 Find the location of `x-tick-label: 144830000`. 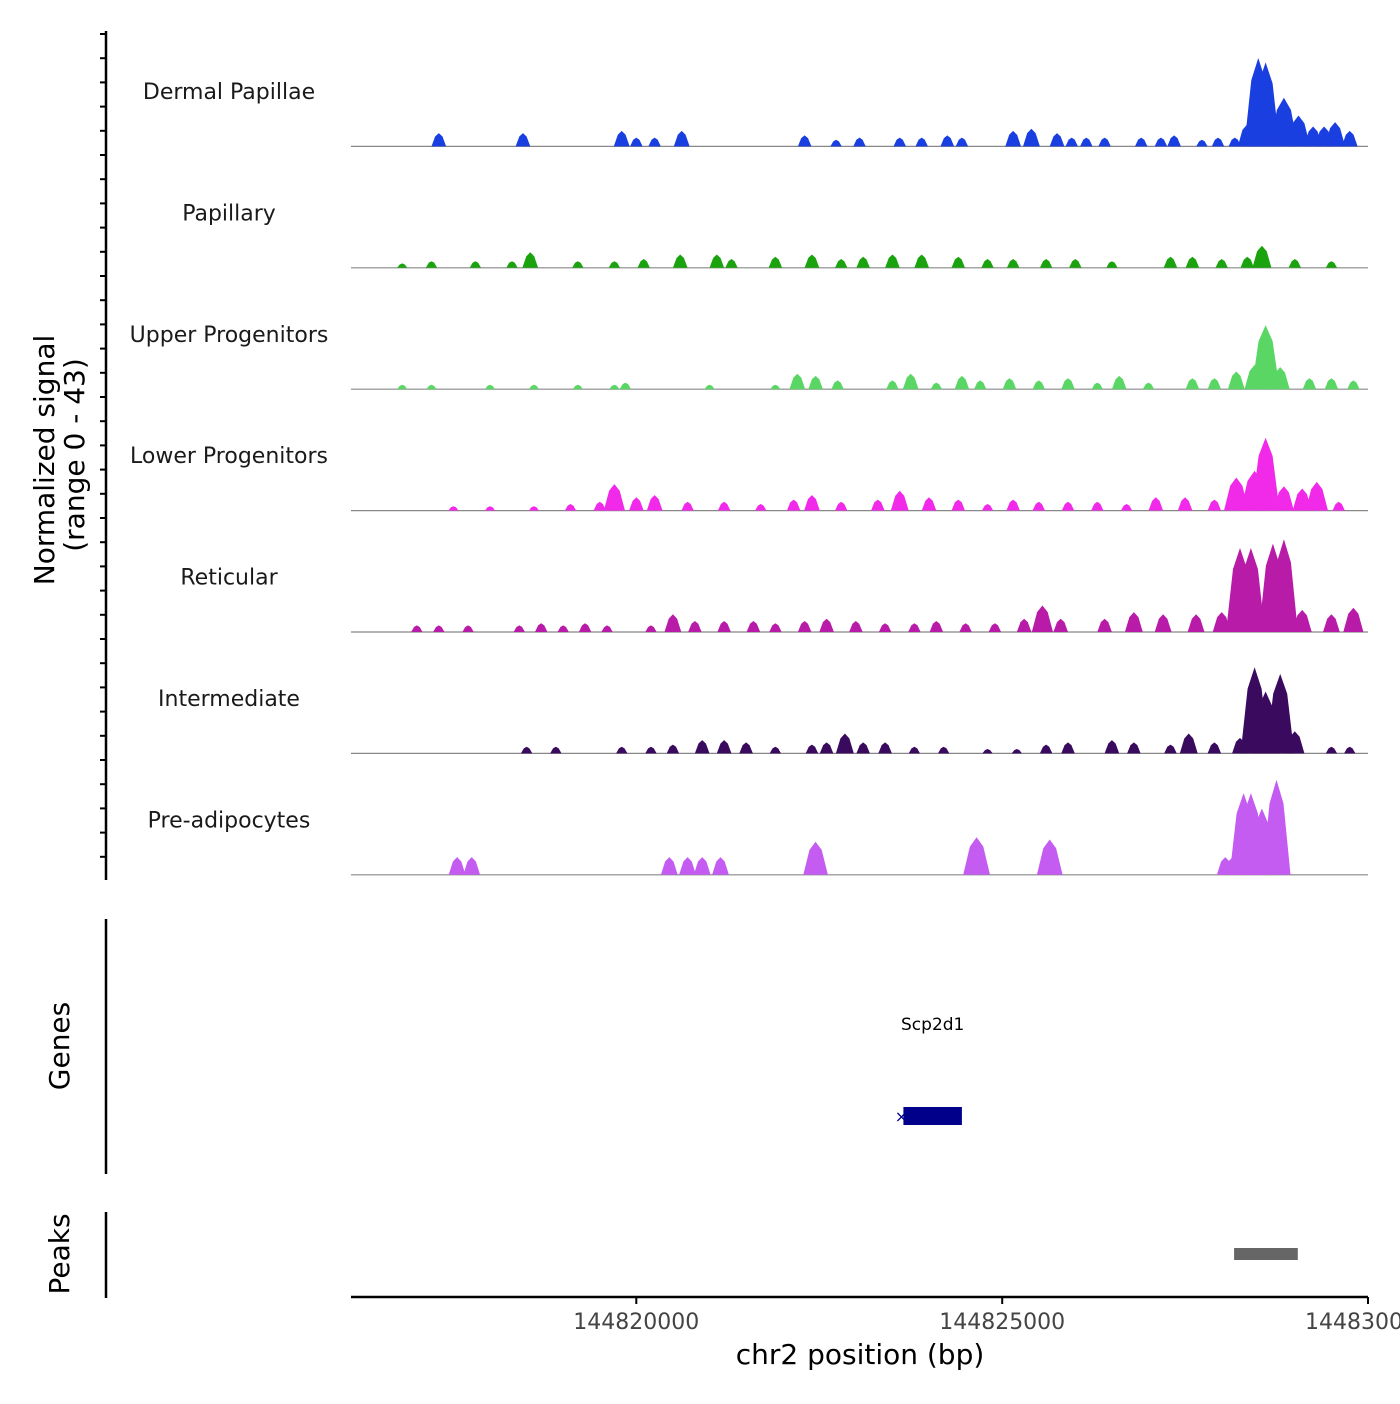

x-tick-label: 144830000 is located at coordinates (1352, 1322).